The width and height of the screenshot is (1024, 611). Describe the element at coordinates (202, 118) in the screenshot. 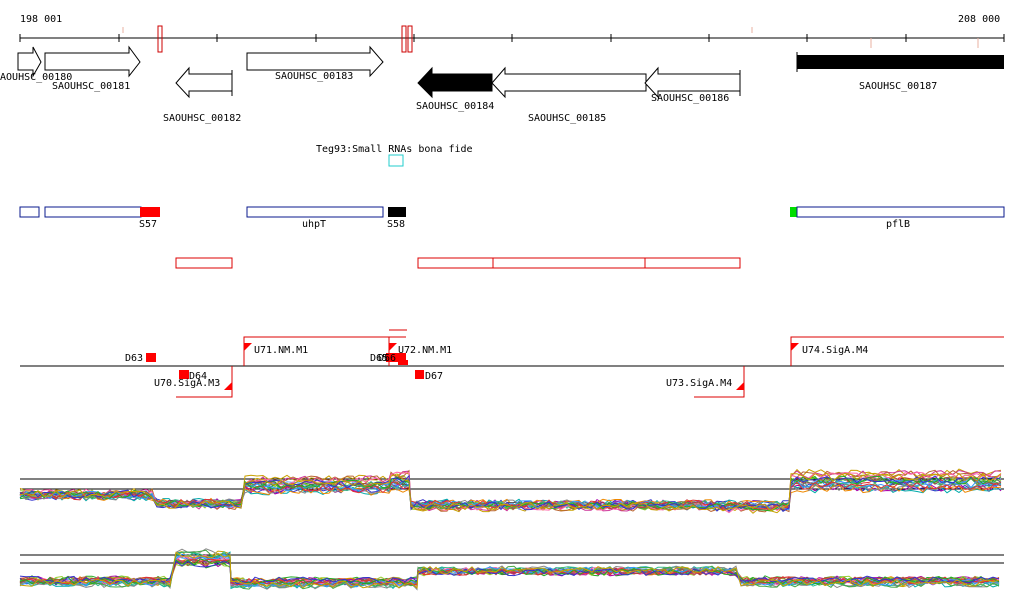

I see `gene-label-SAOUHSC_00182: SAOUHSC_00182` at that location.